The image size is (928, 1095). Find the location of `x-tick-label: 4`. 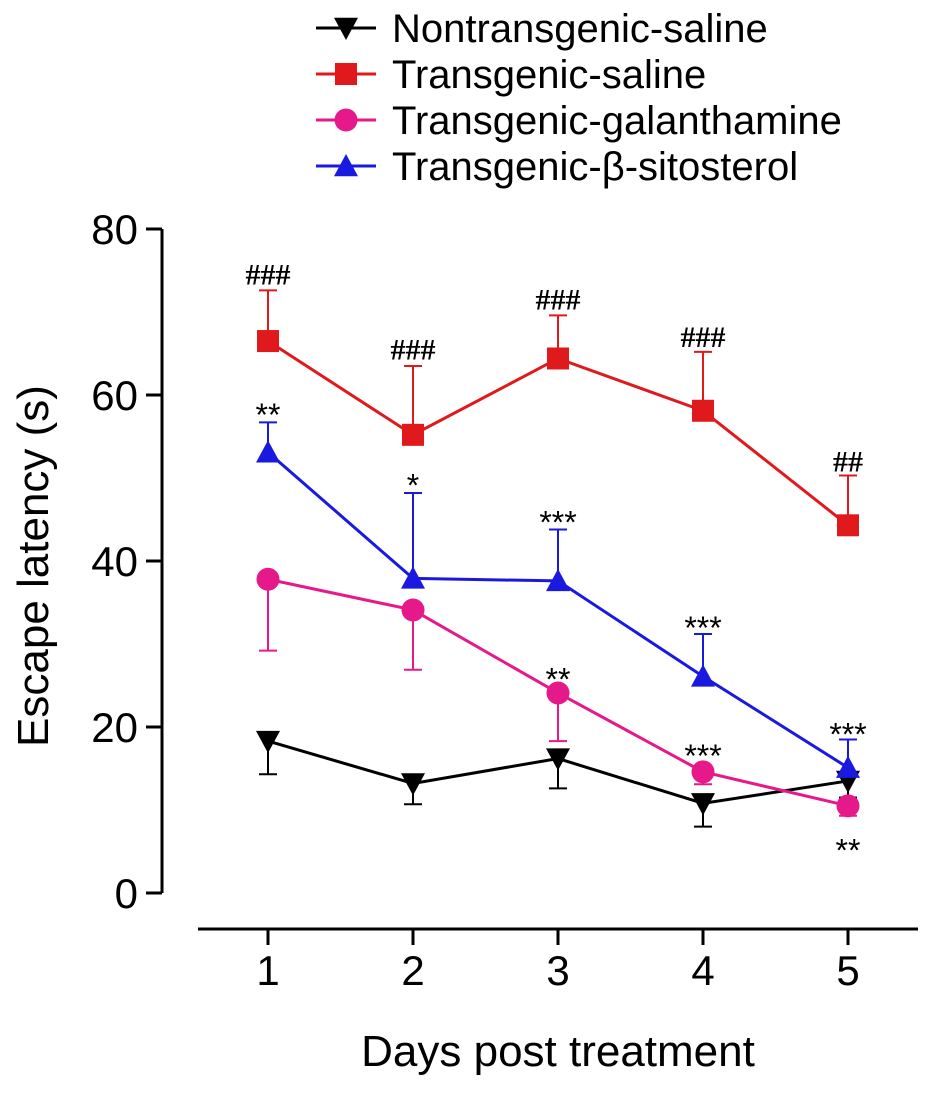

x-tick-label: 4 is located at coordinates (702, 970).